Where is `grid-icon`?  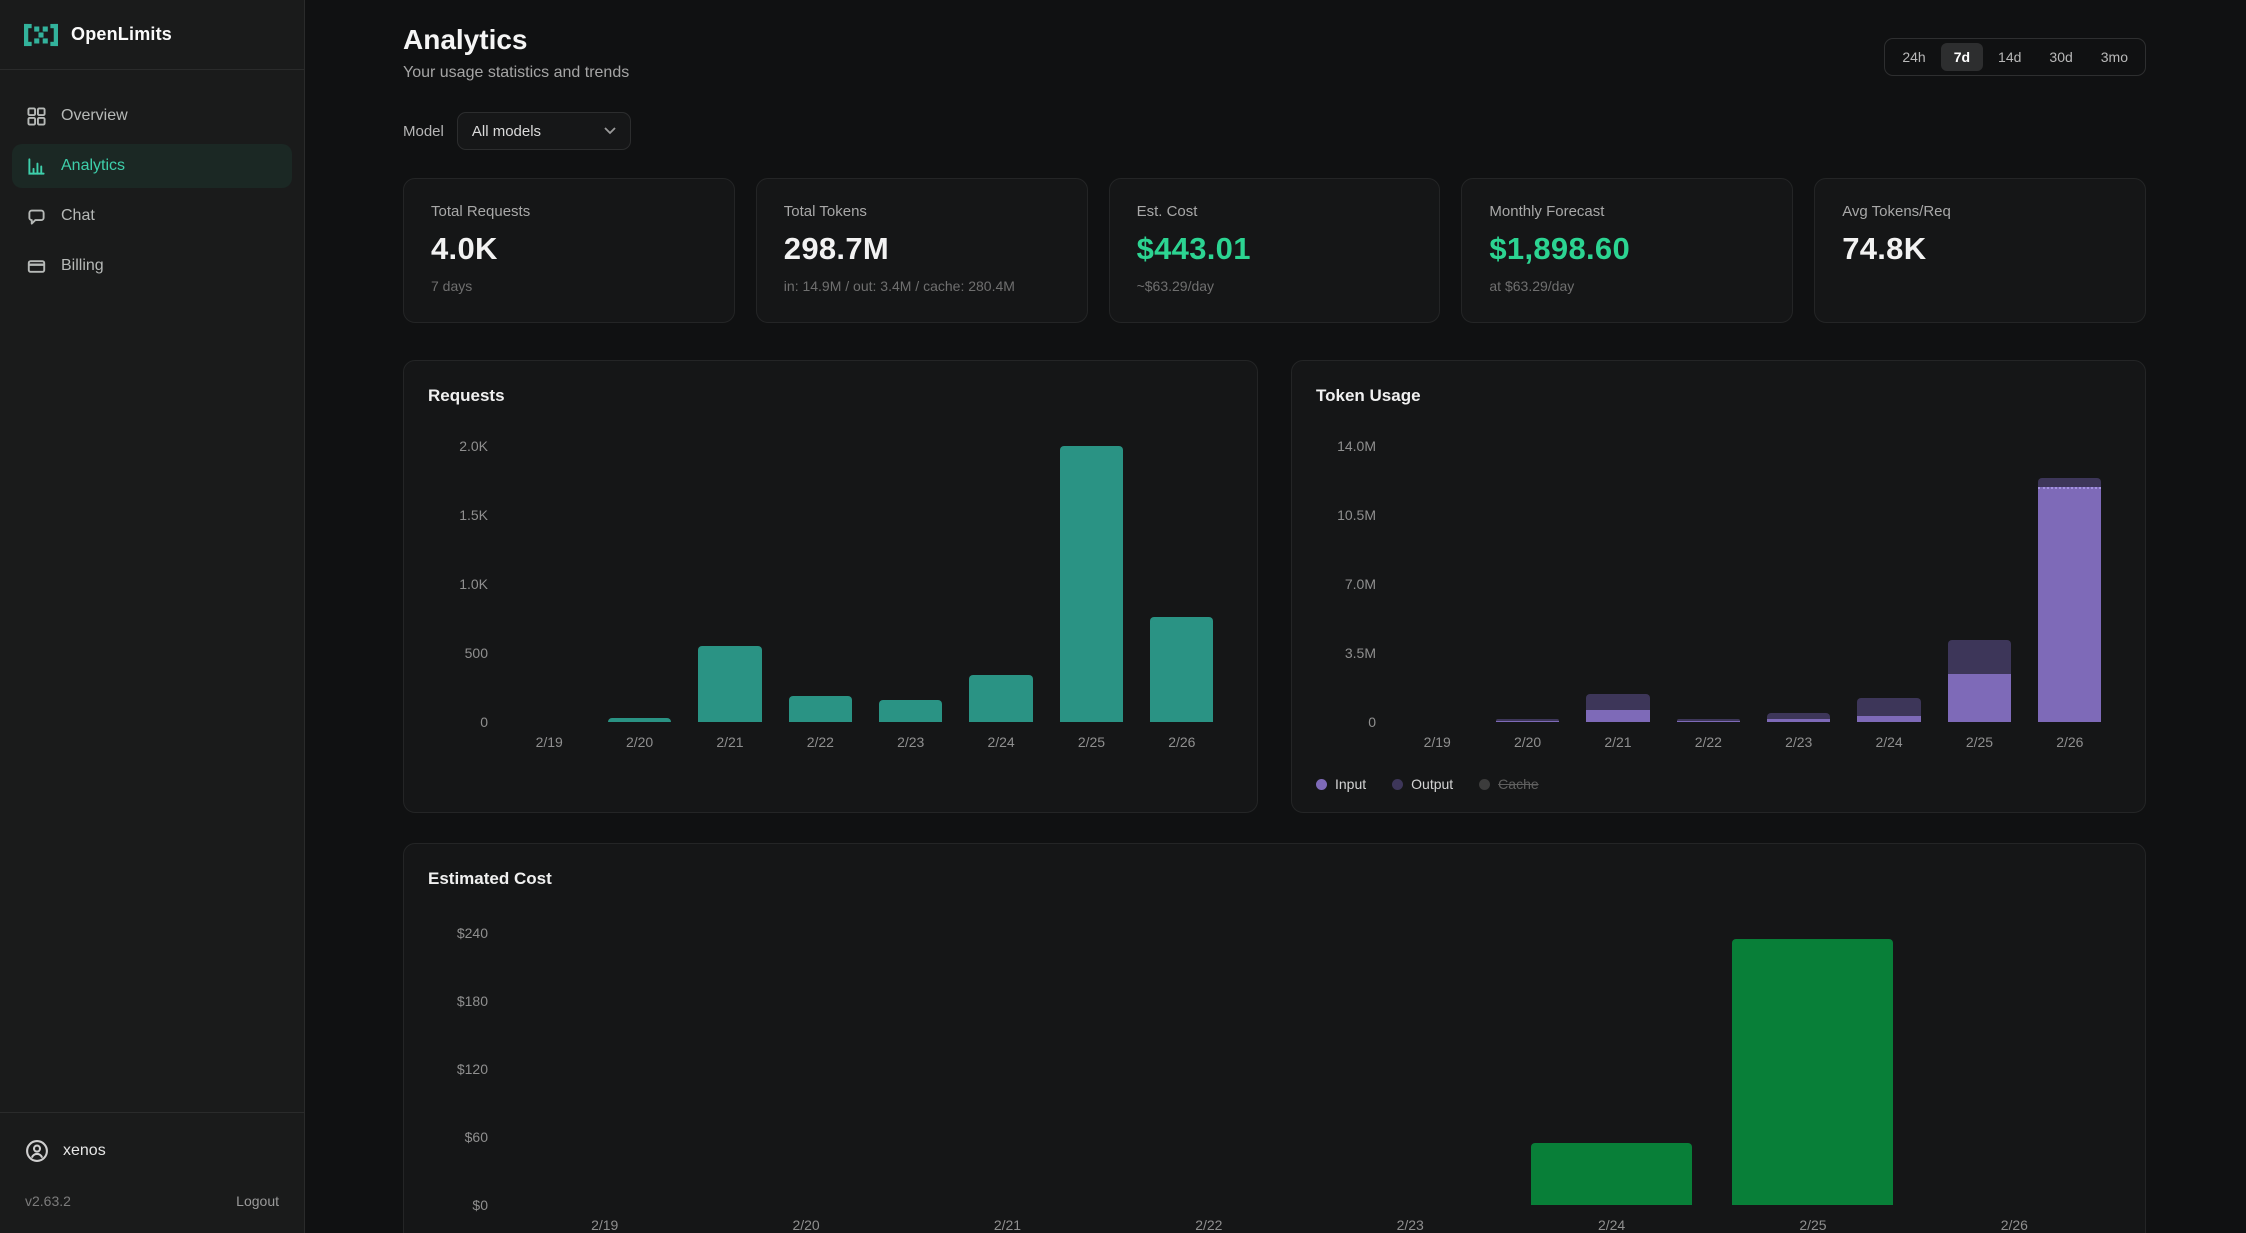 grid-icon is located at coordinates (36, 116).